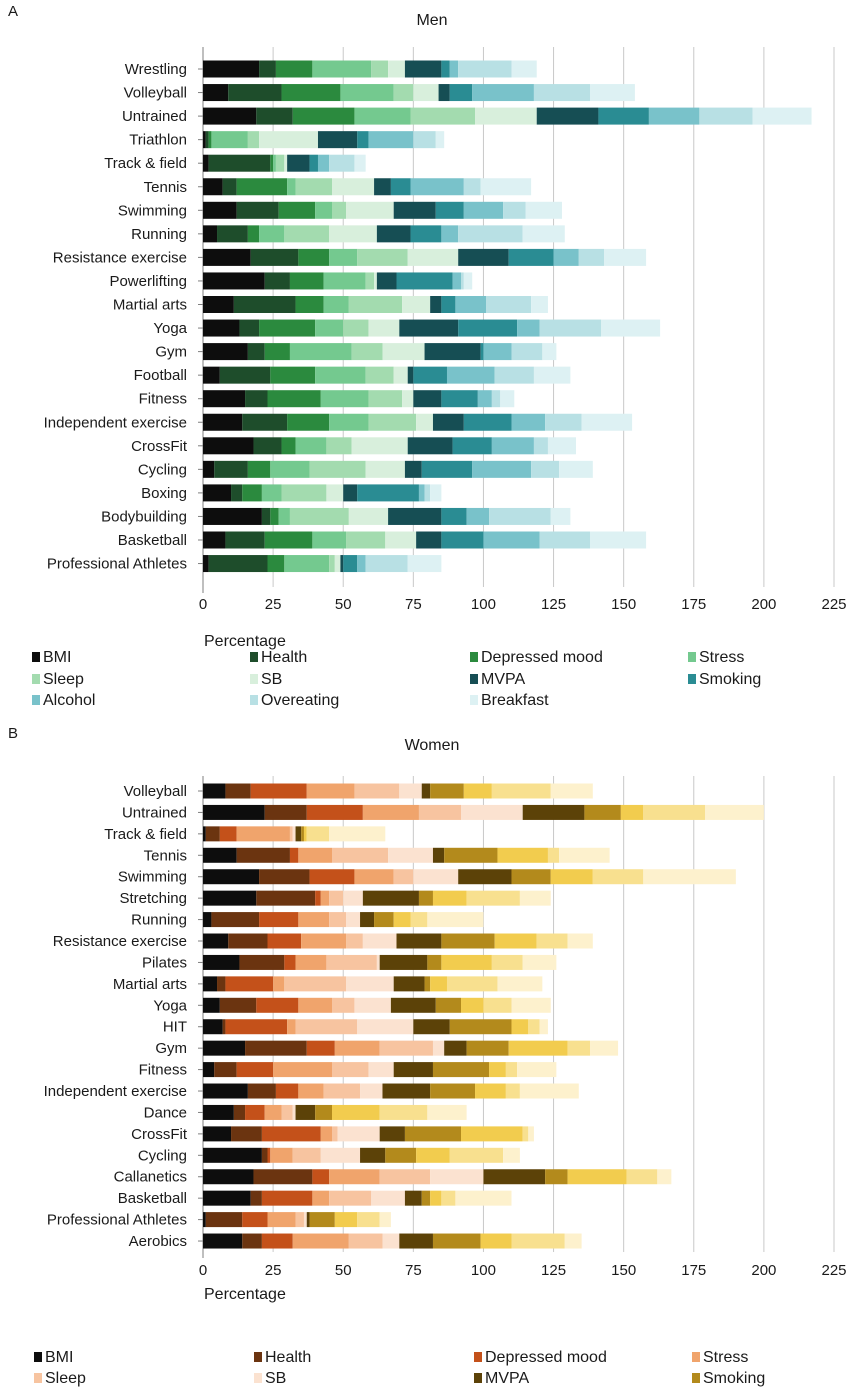  What do you see at coordinates (159, 1134) in the screenshot?
I see `category-label: CrossFit` at bounding box center [159, 1134].